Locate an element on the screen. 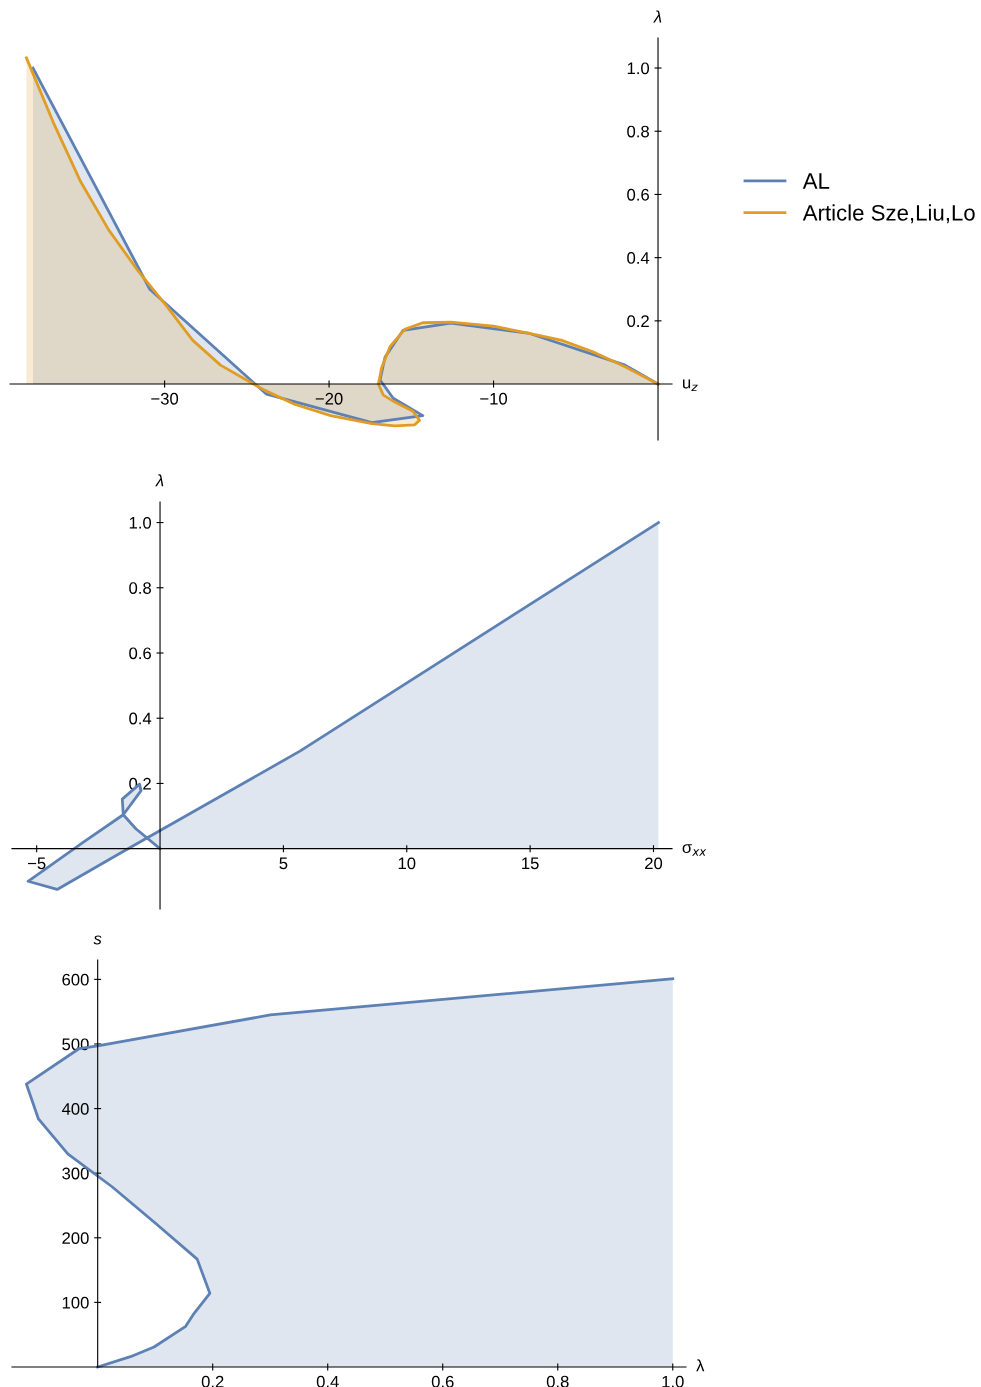 This screenshot has height=1387, width=981. x-tick-label: −20 is located at coordinates (329, 398).